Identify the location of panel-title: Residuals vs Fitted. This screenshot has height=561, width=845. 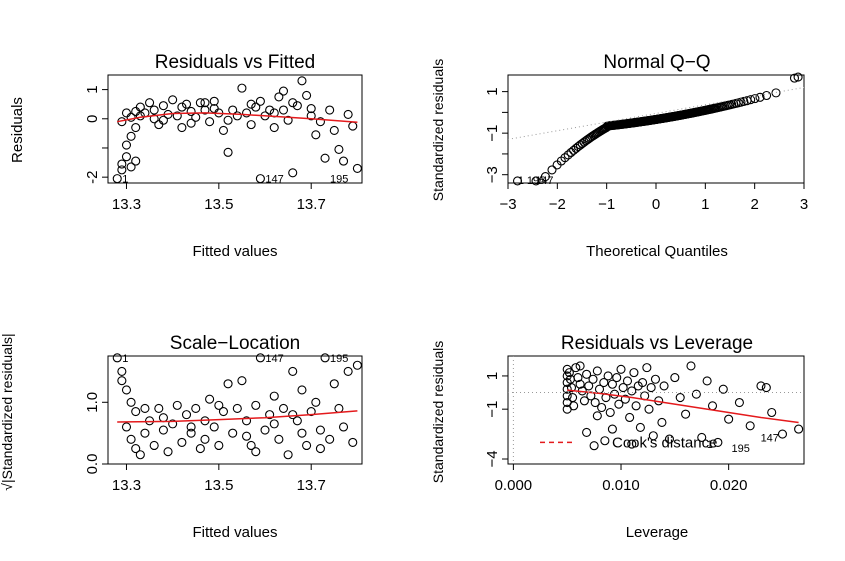
(235, 62).